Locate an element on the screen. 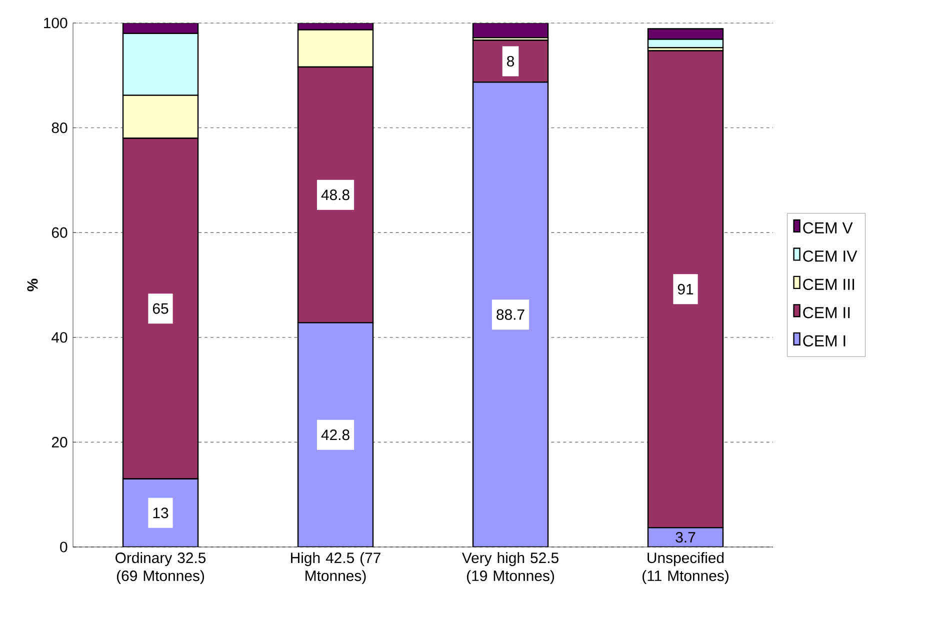 This screenshot has width=945, height=632. y-axis-title: % is located at coordinates (32, 285).